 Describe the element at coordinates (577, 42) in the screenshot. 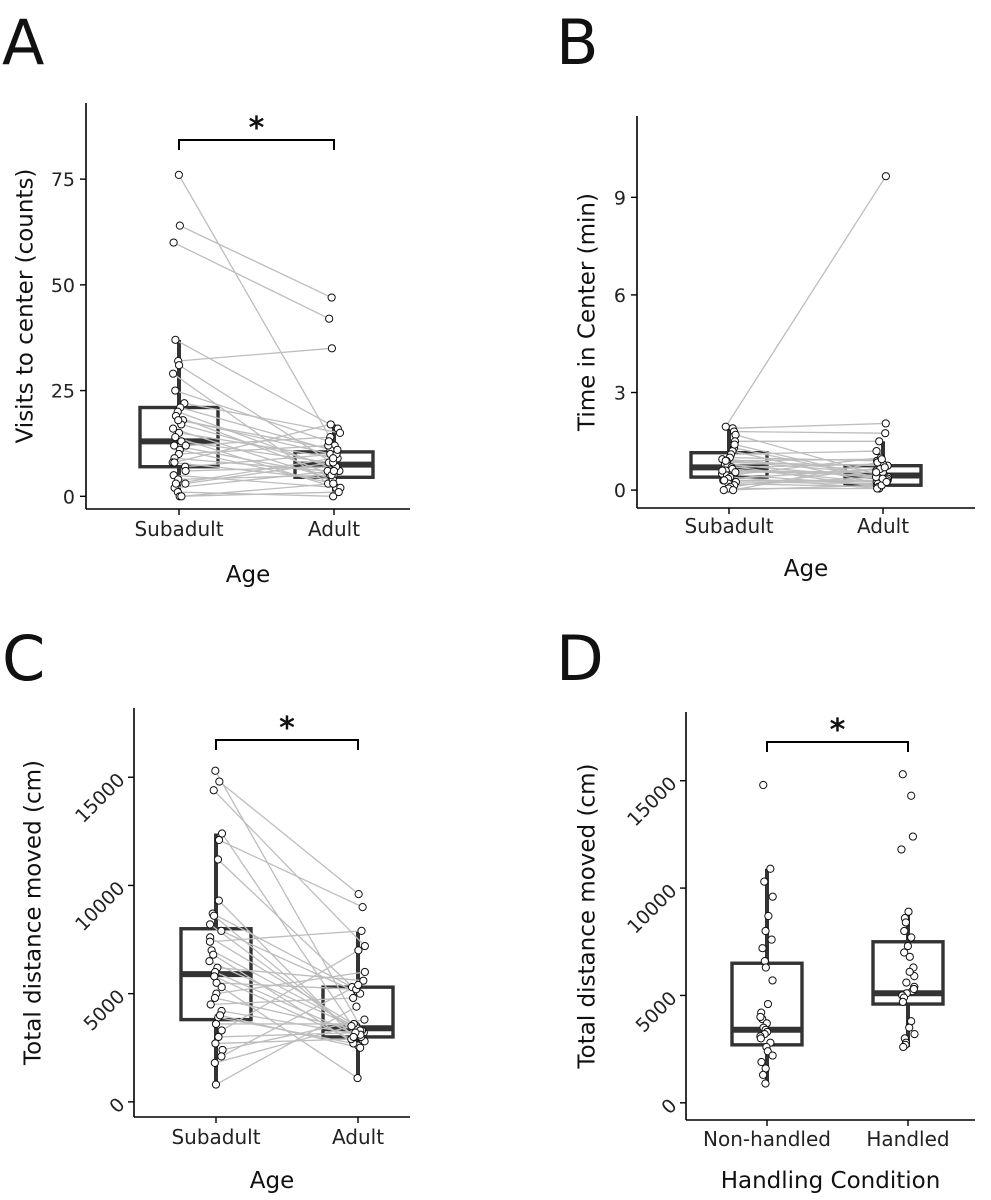

I see `panel-letter: B` at that location.